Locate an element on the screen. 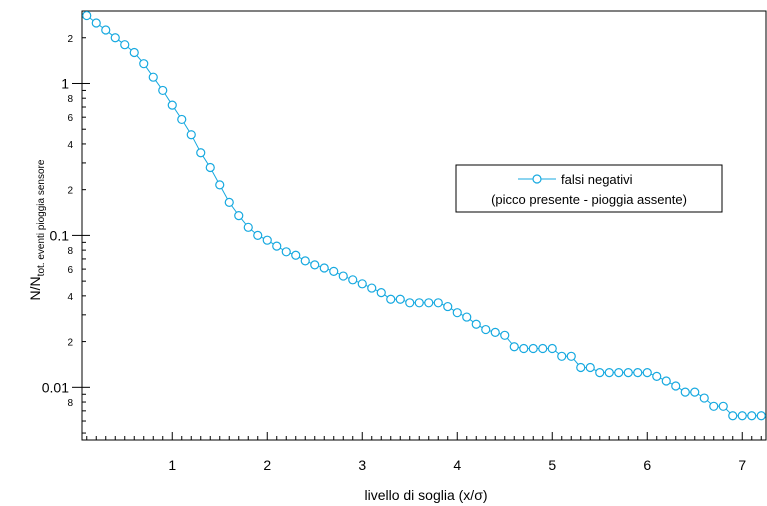 The image size is (767, 506). y-tick-label: 1 is located at coordinates (65, 83).